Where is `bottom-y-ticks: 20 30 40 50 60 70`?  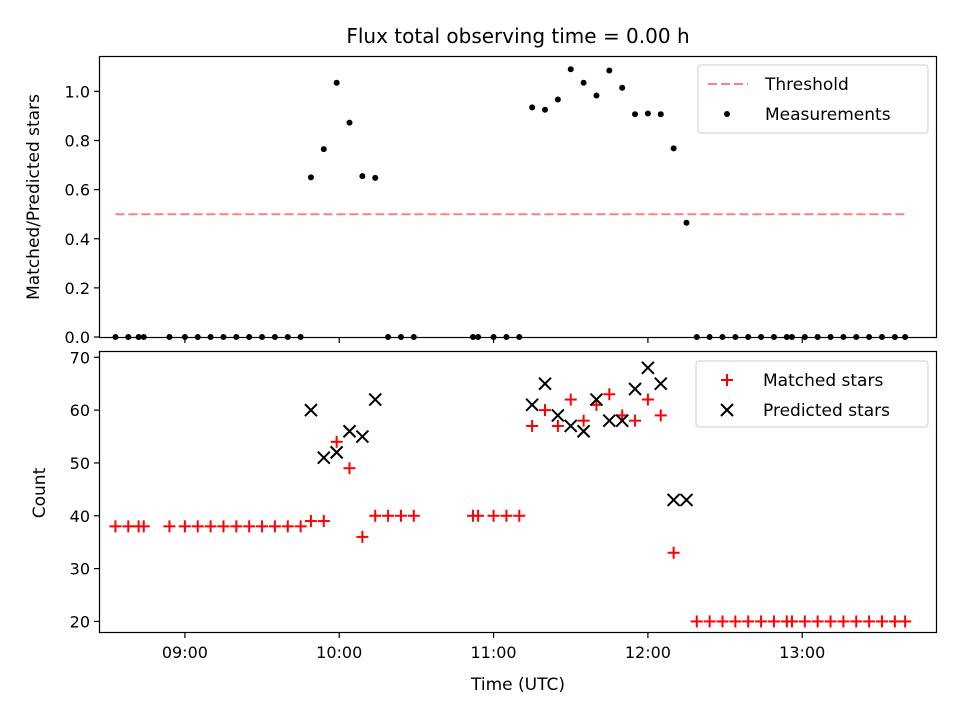
bottom-y-ticks: 20 30 40 50 60 70 is located at coordinates (85, 489).